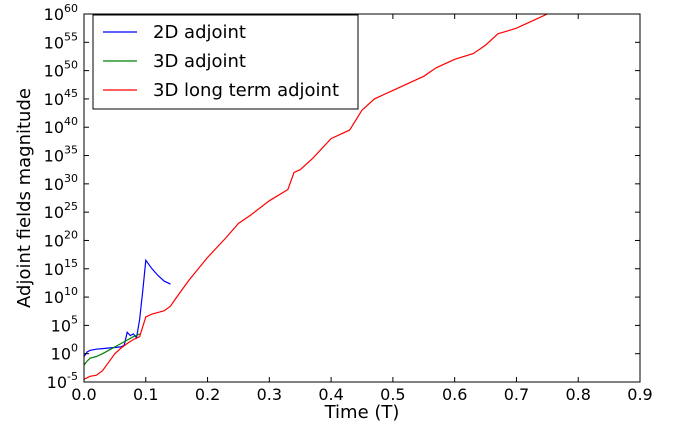  What do you see at coordinates (639, 394) in the screenshot?
I see `x-tick-label: 0.9` at bounding box center [639, 394].